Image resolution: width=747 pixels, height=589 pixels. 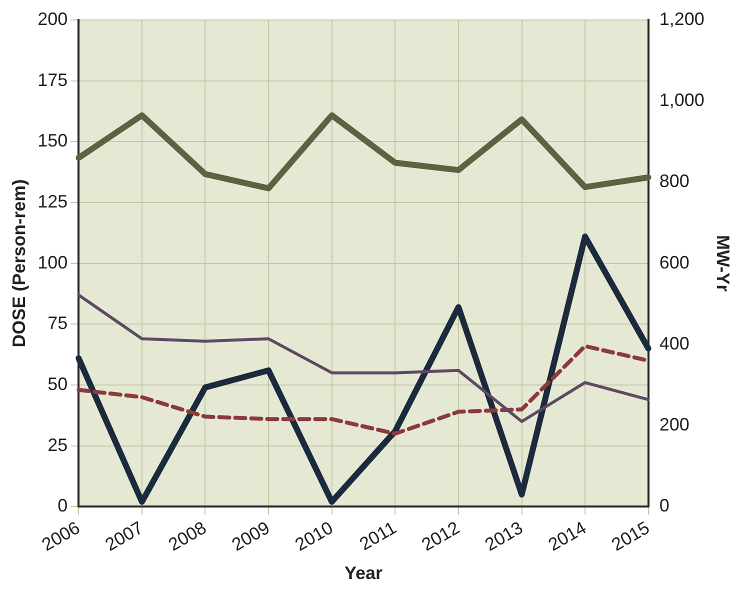 I want to click on y2-tick-label: 0, so click(x=664, y=506).